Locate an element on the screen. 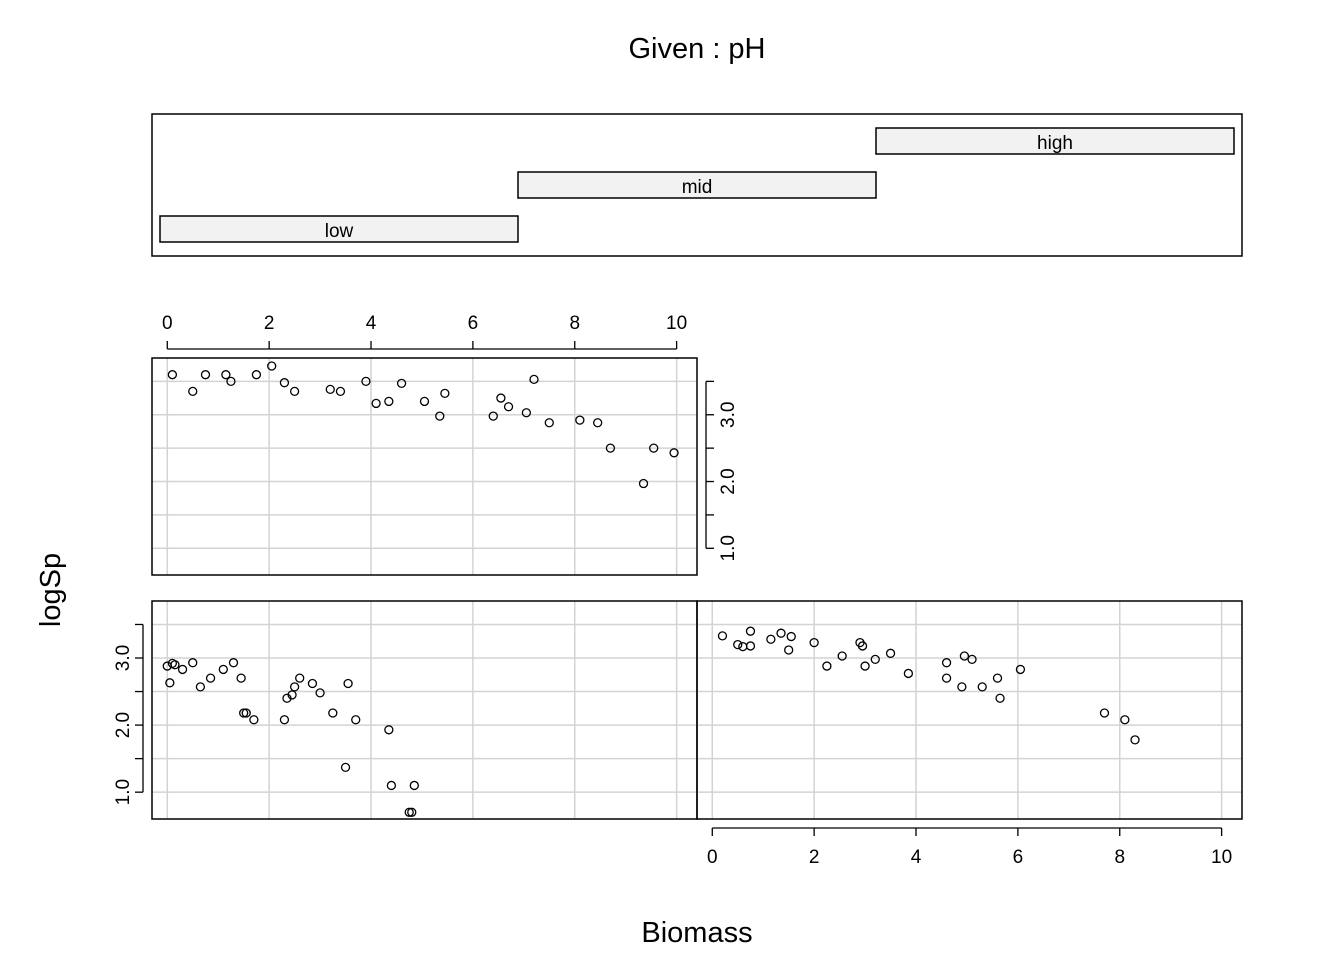  given-panel: low mid high is located at coordinates (697, 185).